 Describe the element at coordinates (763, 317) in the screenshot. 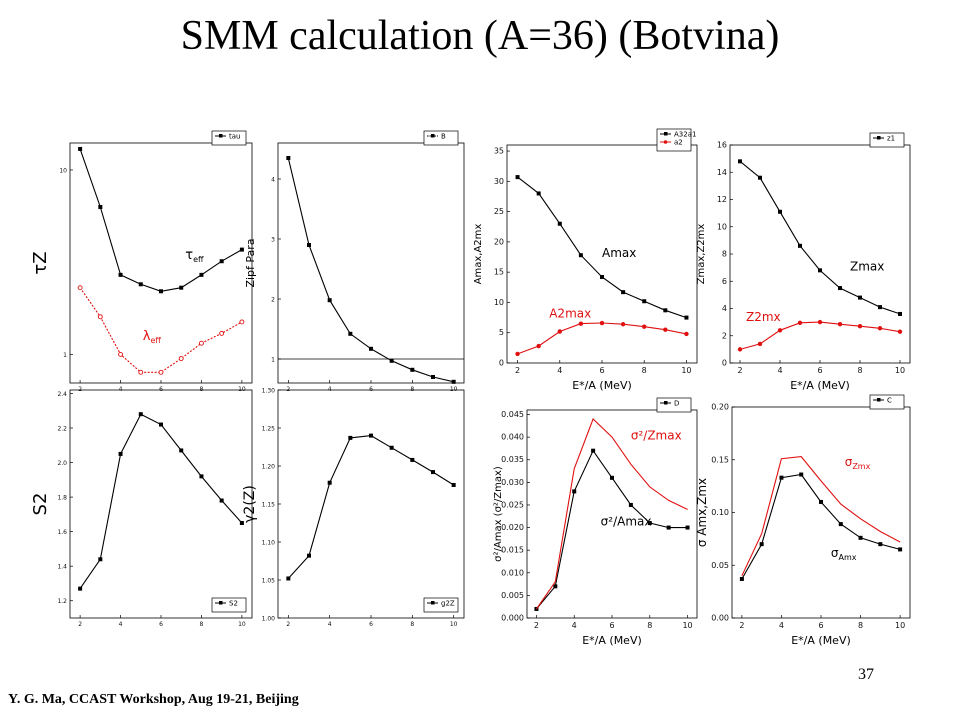

I see `annotation: Z2mx` at that location.